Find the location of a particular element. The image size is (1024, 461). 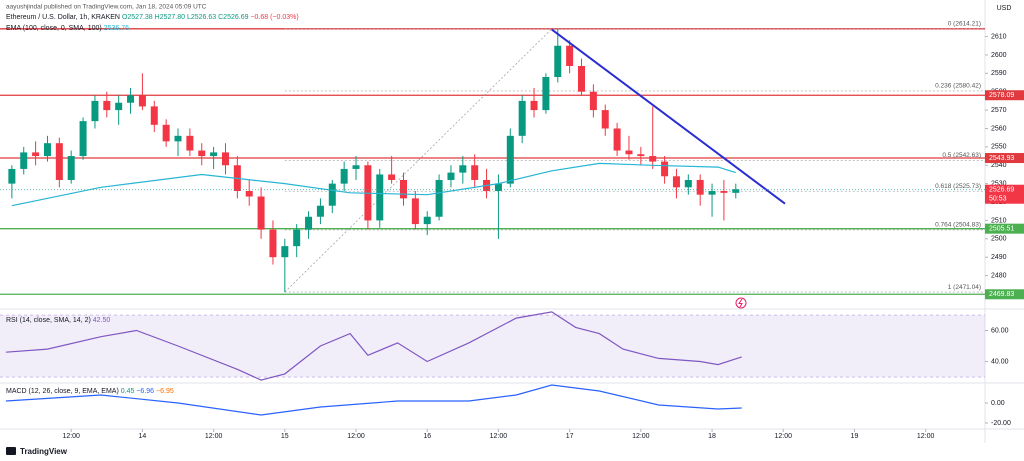

ohlc-change: −0.68 (−0.03%) is located at coordinates (274, 17).